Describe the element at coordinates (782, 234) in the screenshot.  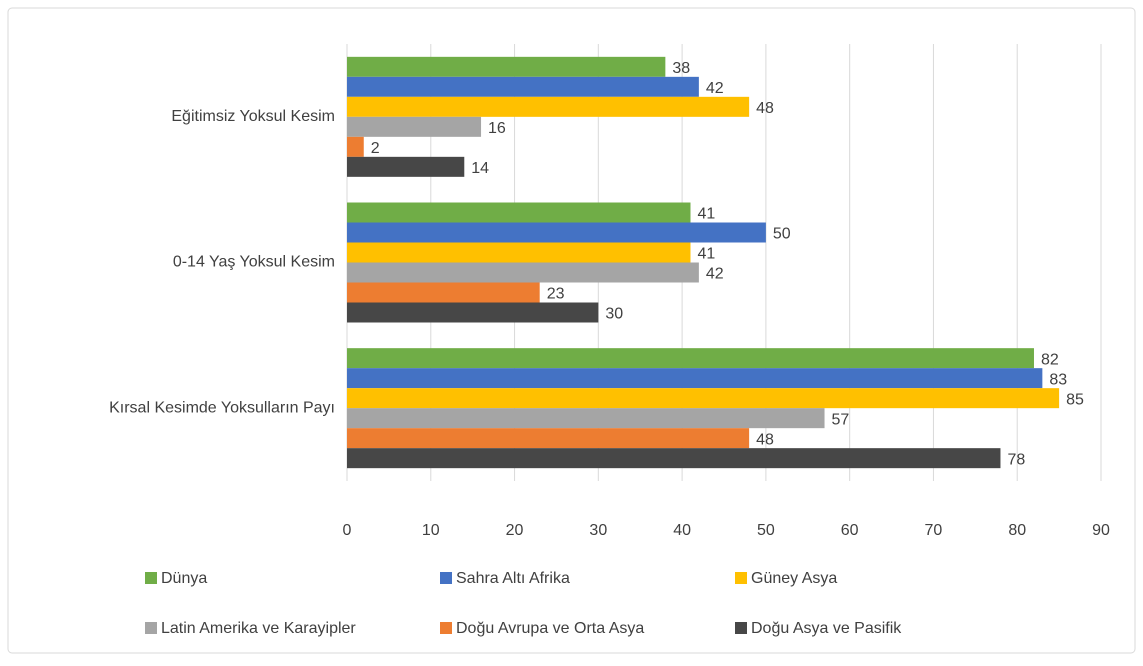
I see `data-label: 50` at that location.